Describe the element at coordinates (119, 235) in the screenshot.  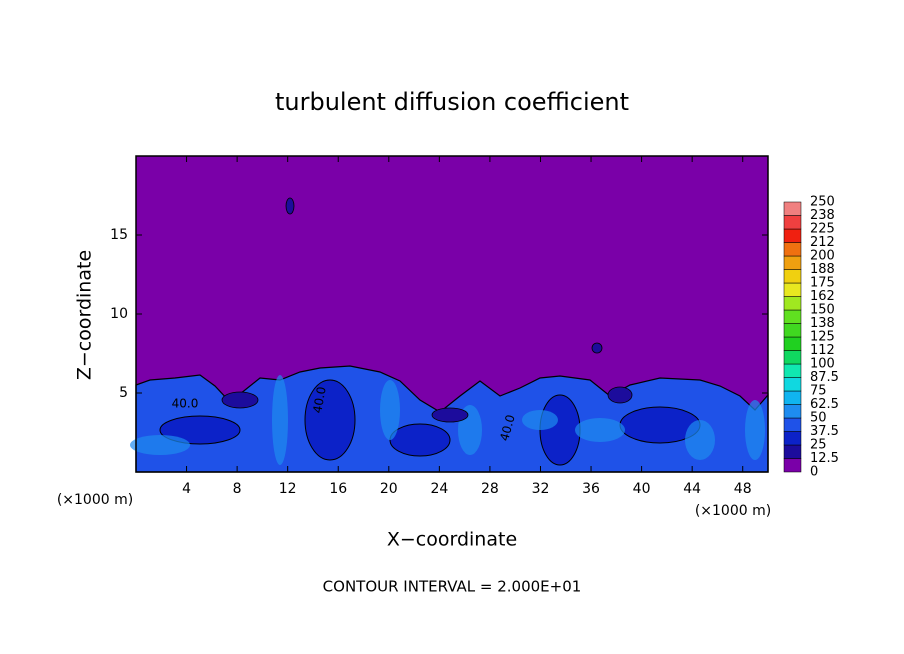
I see `y-tick-label: 15` at that location.